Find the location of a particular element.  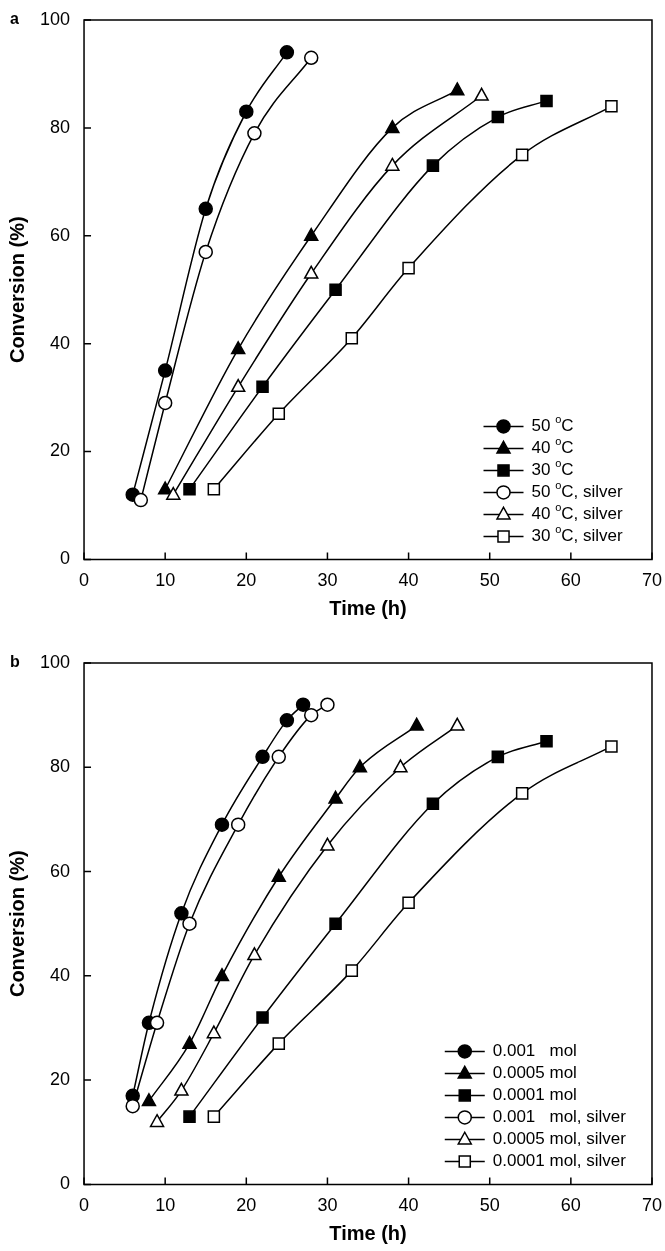

legend-label: 0.001 mol, silver is located at coordinates (559, 1117).